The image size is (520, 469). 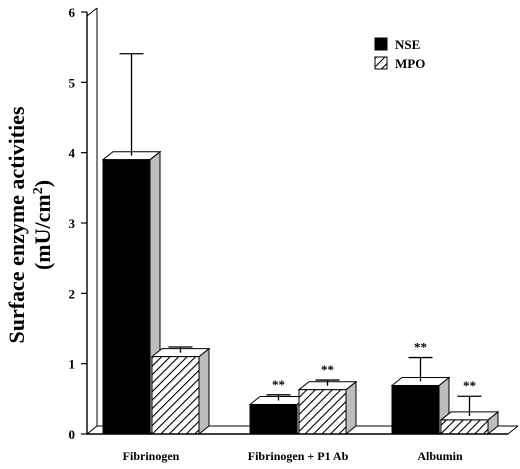 What do you see at coordinates (38, 190) in the screenshot?
I see `y-axis-units-sup: 2` at bounding box center [38, 190].